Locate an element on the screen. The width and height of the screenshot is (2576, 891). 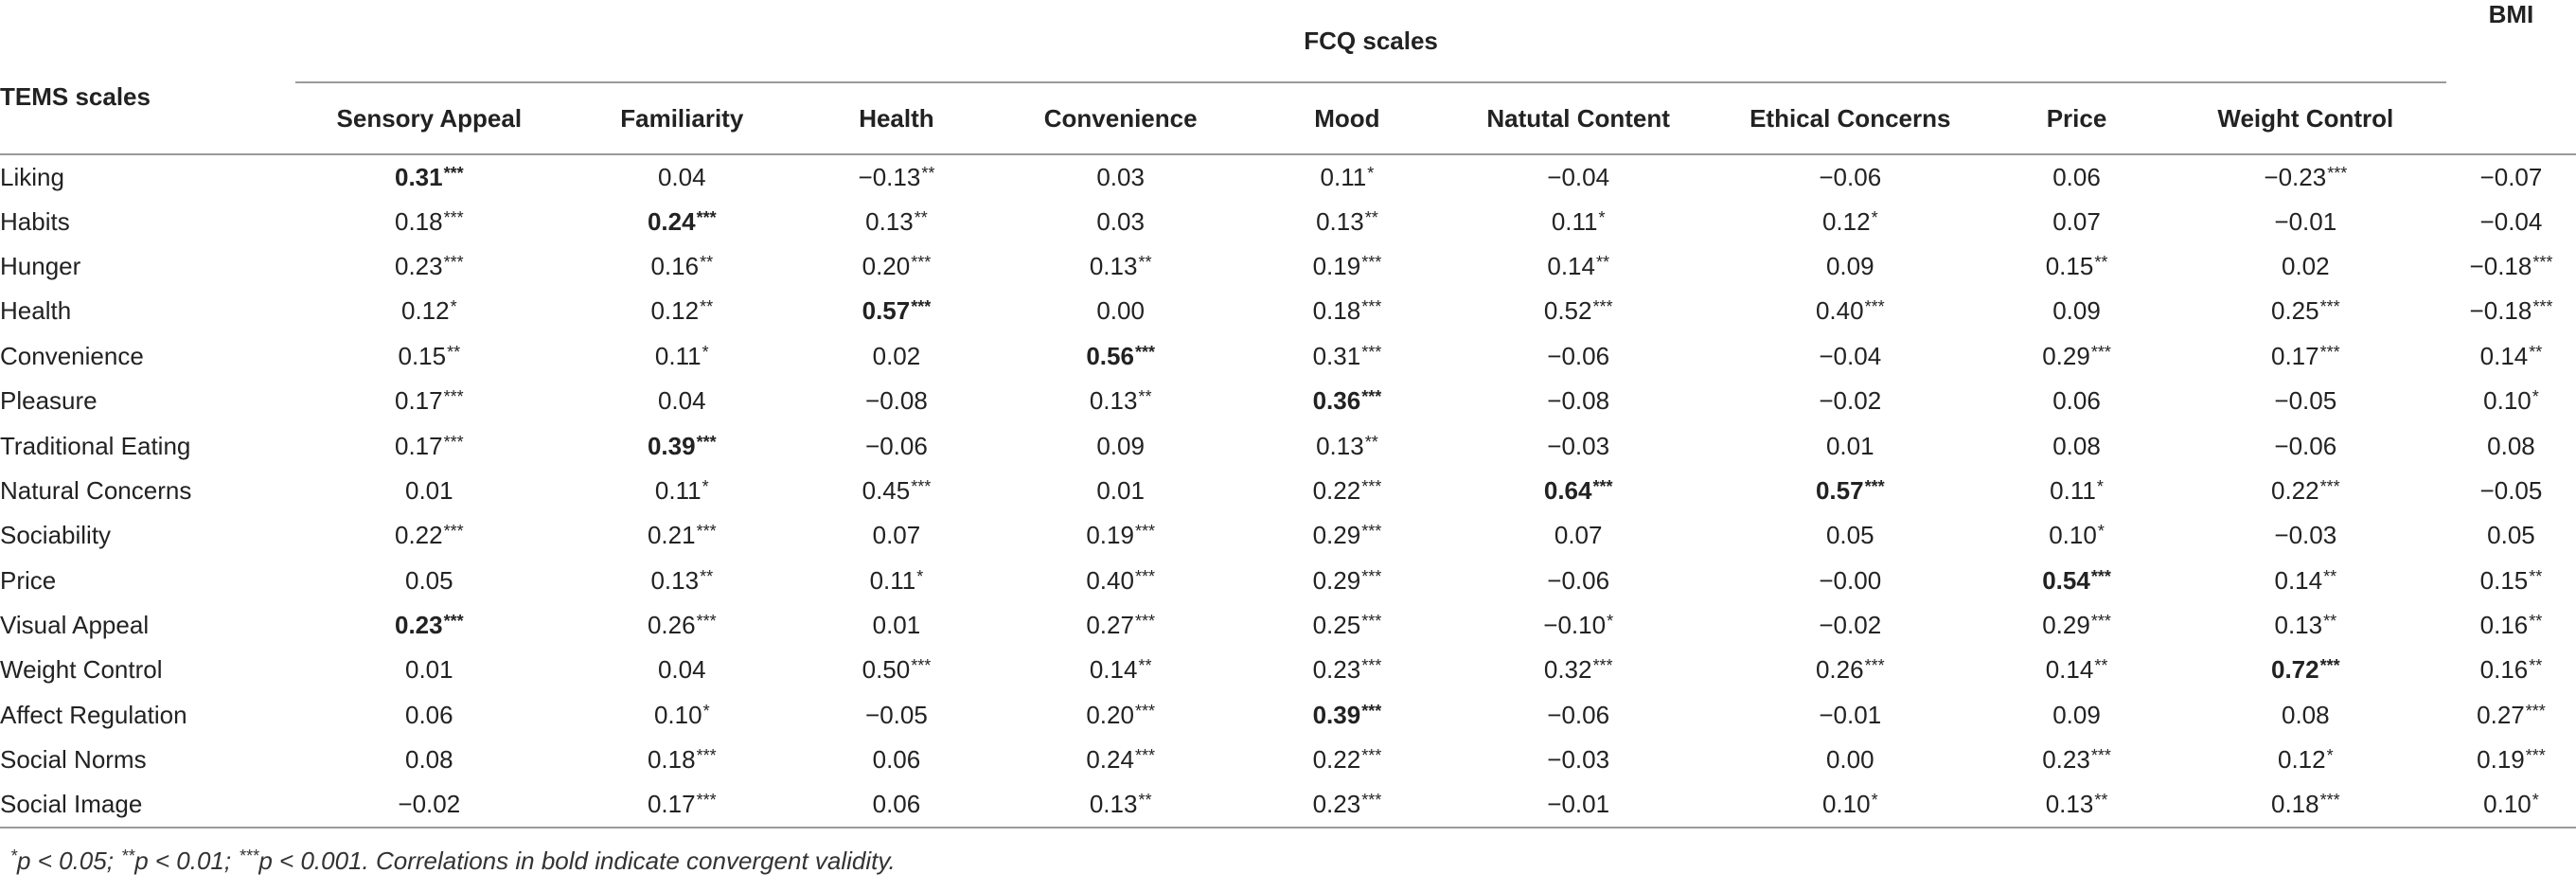
cell-value: 0.27 is located at coordinates (1110, 625).